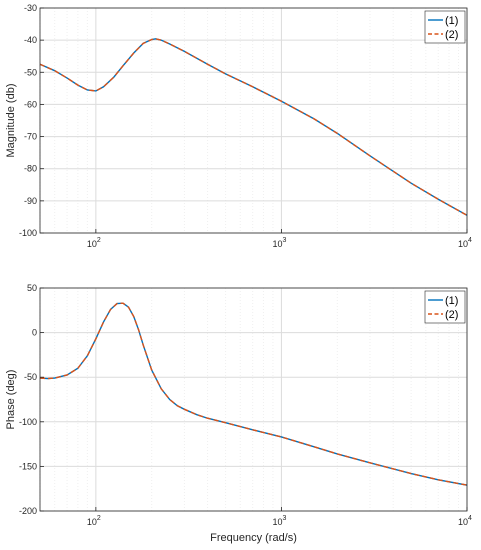 The image size is (481, 550). I want to click on phase-y-axis-label: Phase (deg), so click(11, 400).